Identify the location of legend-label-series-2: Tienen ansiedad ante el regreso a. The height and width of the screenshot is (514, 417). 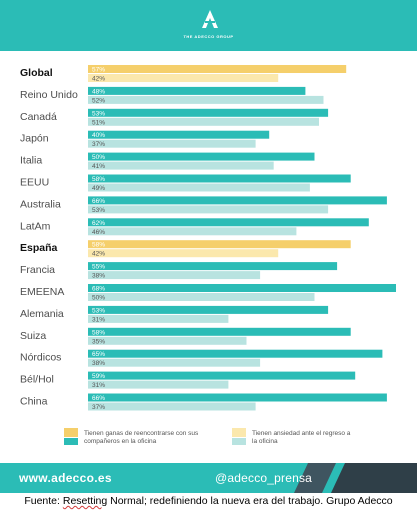
(301, 433).